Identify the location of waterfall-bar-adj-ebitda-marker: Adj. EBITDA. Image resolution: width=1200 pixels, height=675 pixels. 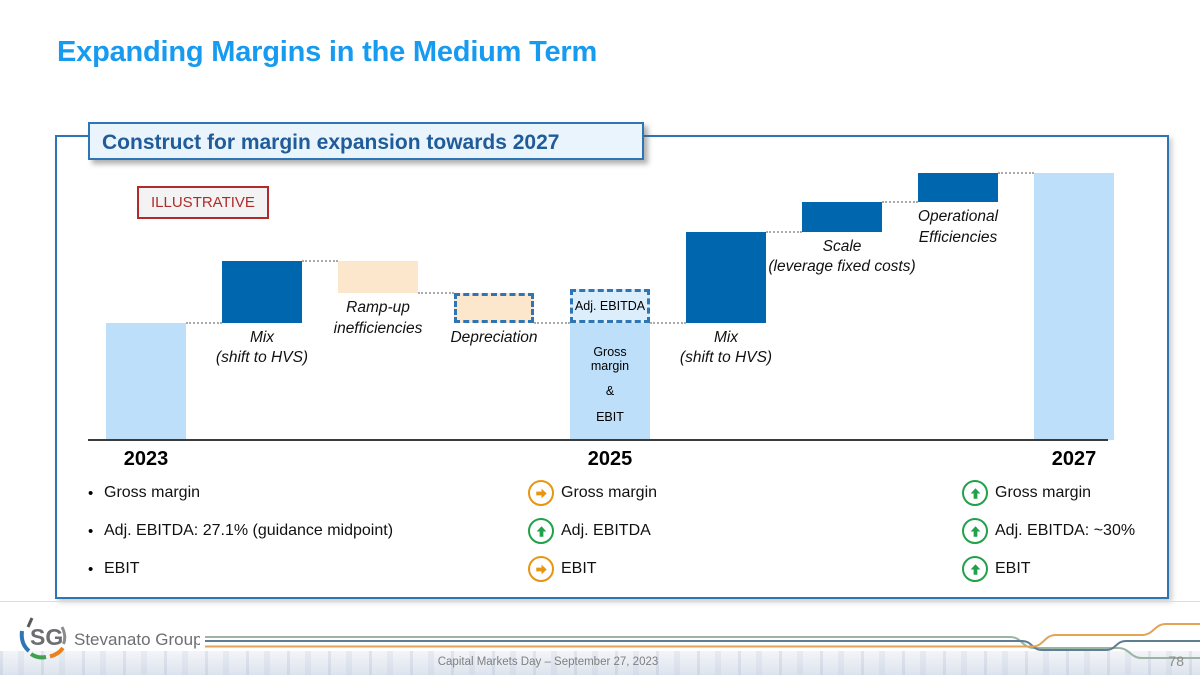
(610, 306).